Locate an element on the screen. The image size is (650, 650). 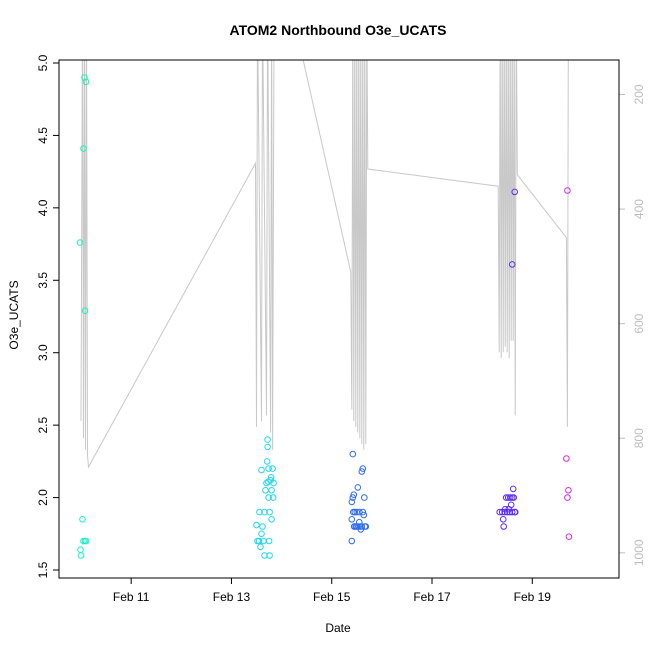
y-tick-label: 5.0 is located at coordinates (43, 62).